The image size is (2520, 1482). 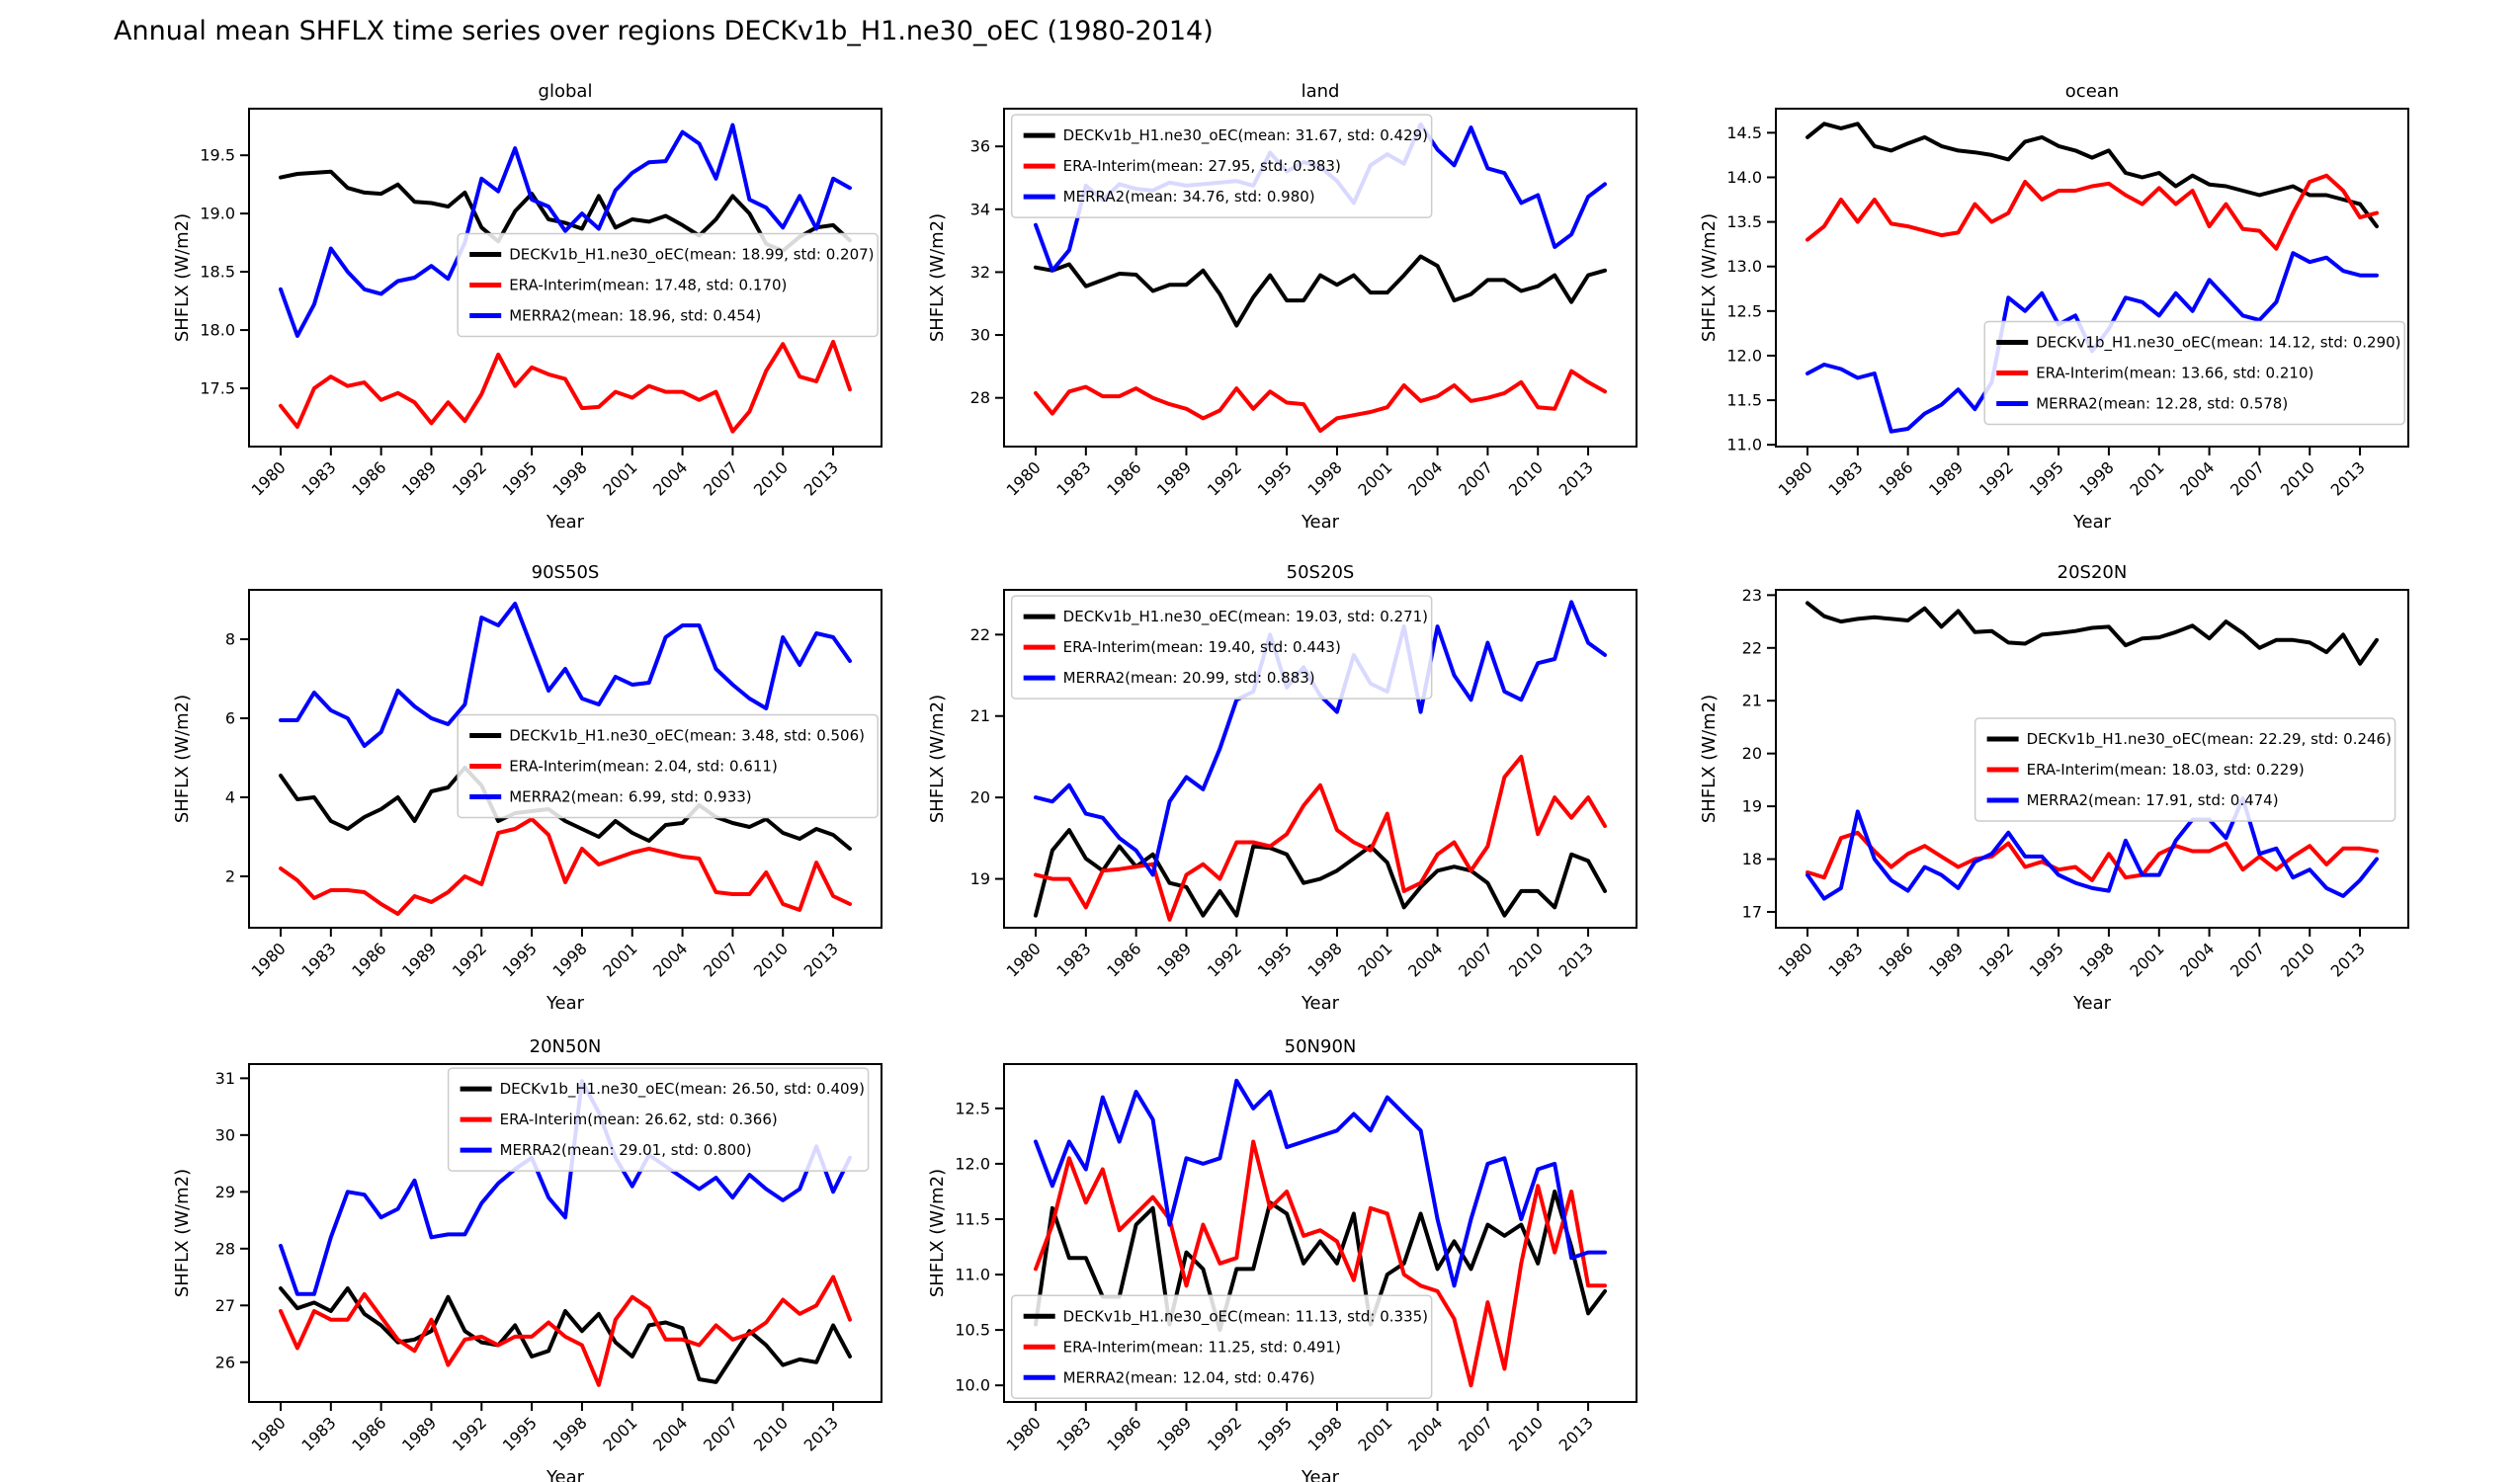 I want to click on y-tick-label: 30, so click(x=225, y=1134).